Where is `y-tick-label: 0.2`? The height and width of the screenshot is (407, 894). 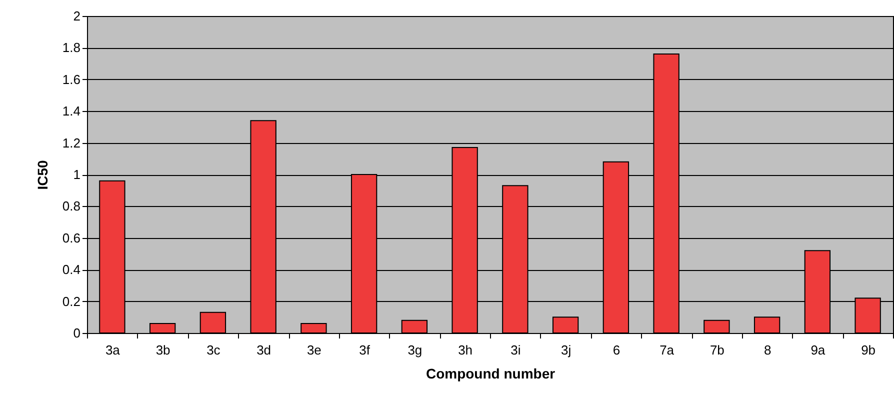 y-tick-label: 0.2 is located at coordinates (71, 301).